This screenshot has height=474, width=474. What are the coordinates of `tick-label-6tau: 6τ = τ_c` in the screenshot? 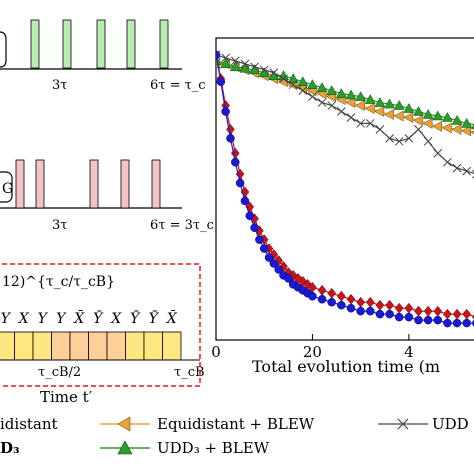 It's located at (178, 85).